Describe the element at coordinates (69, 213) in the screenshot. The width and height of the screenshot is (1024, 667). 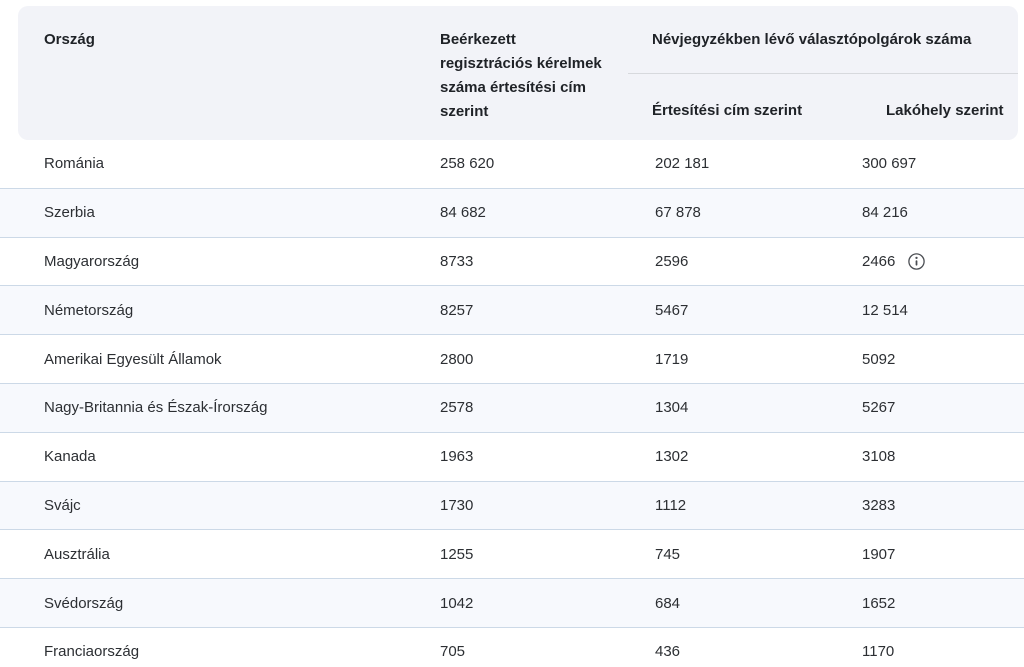
I see `country-cell: Szerbia` at that location.